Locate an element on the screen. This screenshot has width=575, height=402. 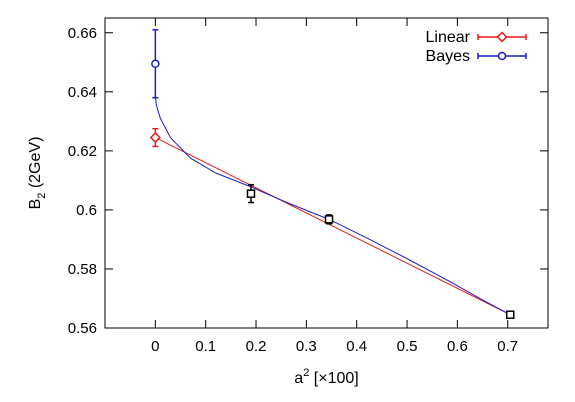
y-axis-title: B2 (2GeV) is located at coordinates (37, 173).